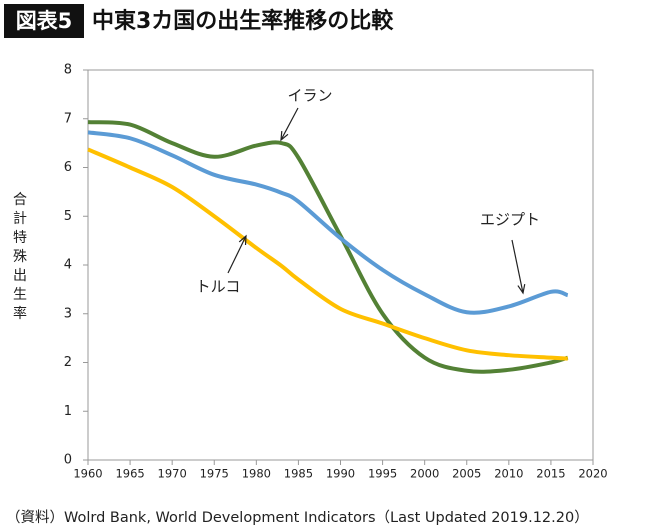 This screenshot has width=670, height=532. Describe the element at coordinates (309, 96) in the screenshot. I see `series-label: イラン` at that location.